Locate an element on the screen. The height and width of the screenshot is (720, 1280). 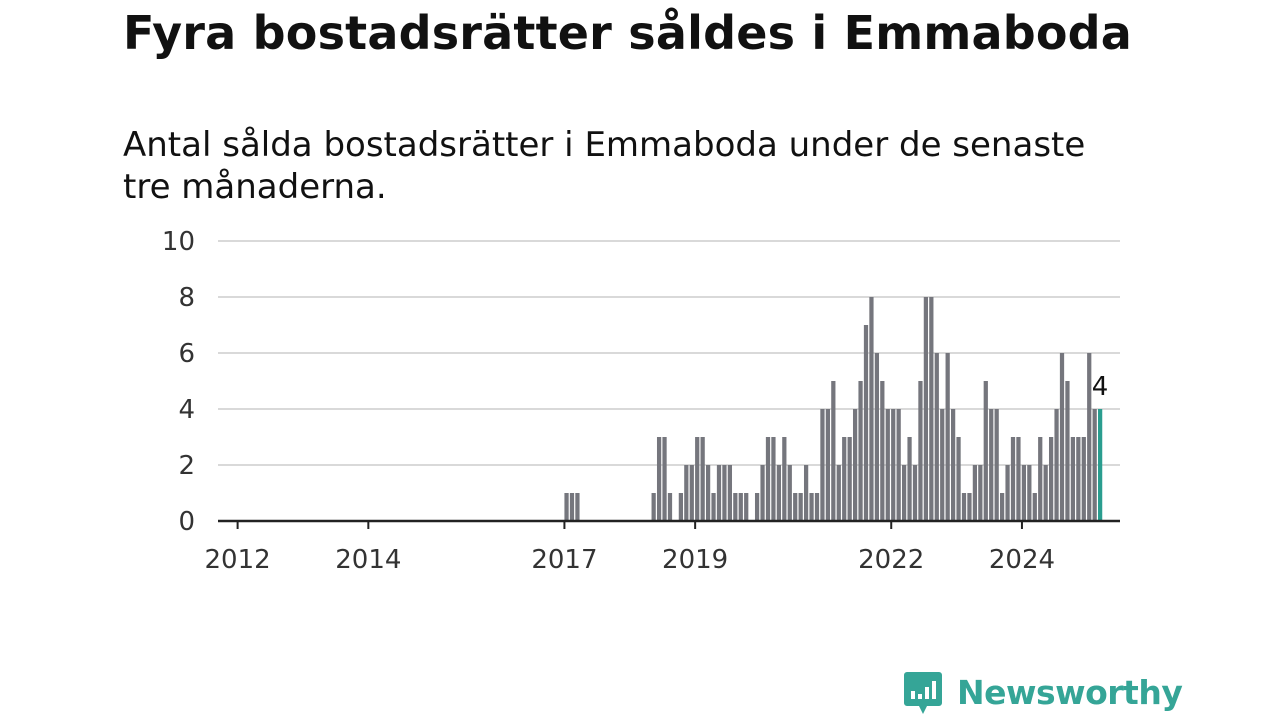
y-tick-label: 4 is located at coordinates (186, 410).